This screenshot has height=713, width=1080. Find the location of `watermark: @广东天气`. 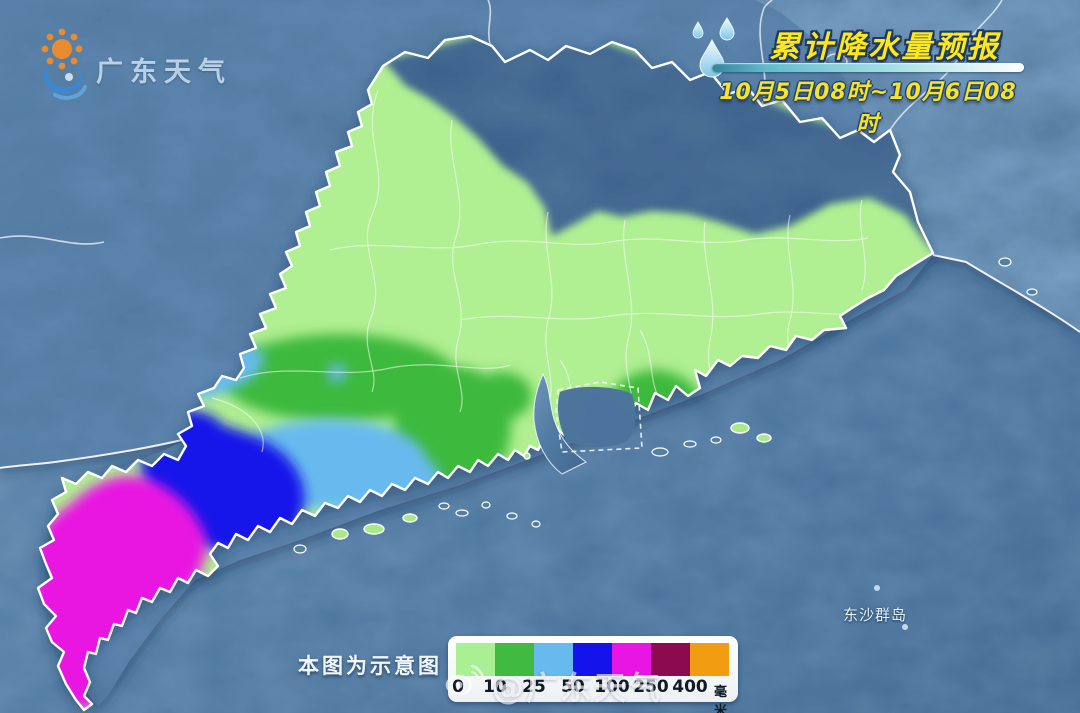

watermark: @广东天气 is located at coordinates (569, 682).